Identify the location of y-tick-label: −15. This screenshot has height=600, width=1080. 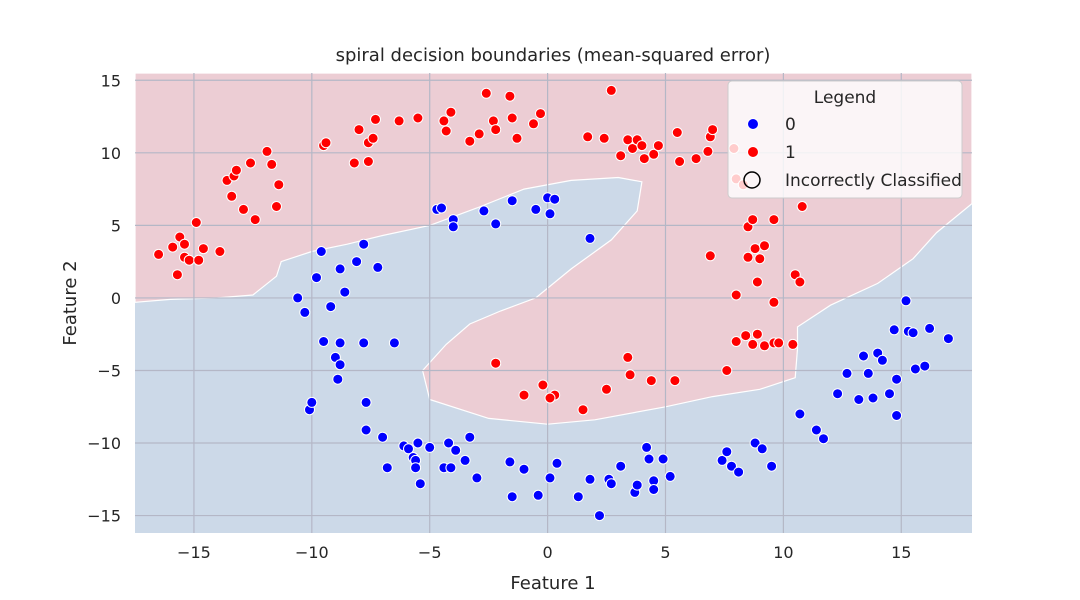
(104, 516).